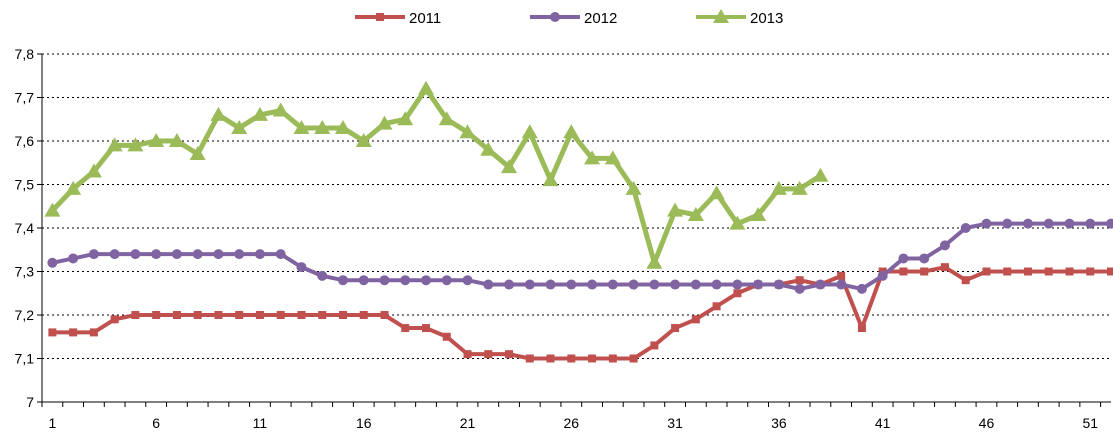 The image size is (1113, 437). I want to click on legend: 2011 2012 2013, so click(569, 18).